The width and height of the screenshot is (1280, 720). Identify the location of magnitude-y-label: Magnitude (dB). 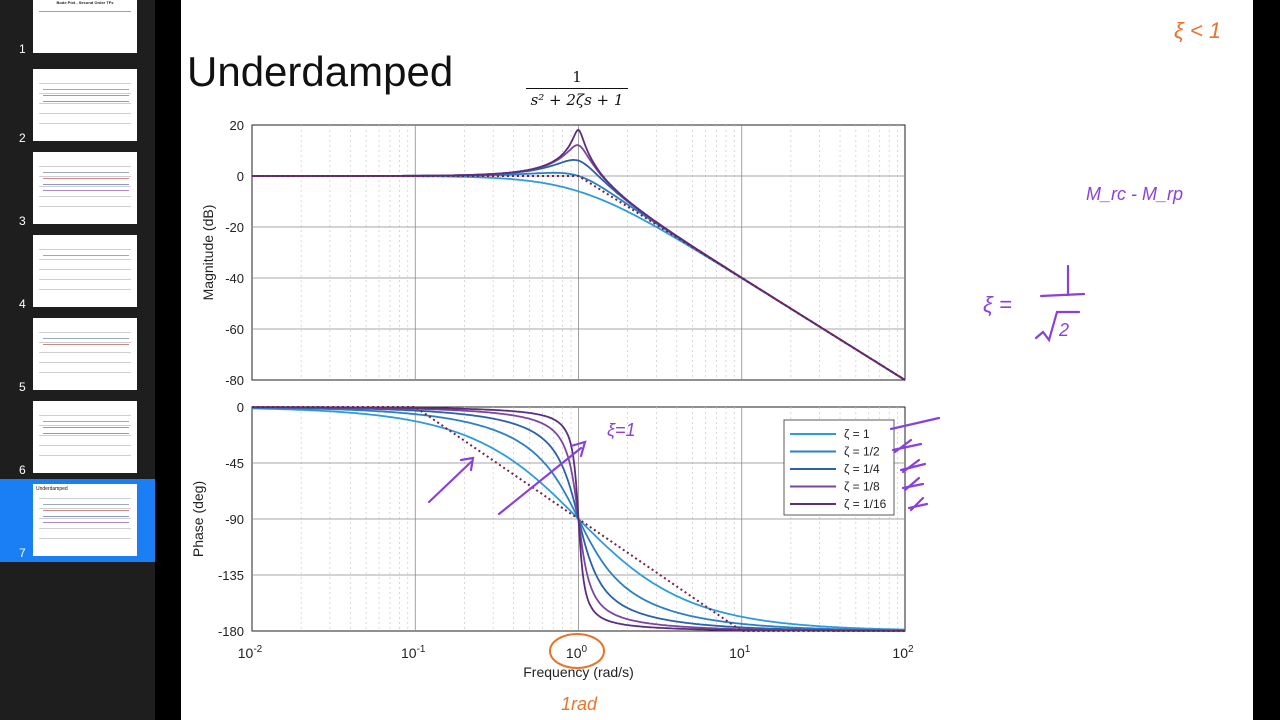
(208, 253).